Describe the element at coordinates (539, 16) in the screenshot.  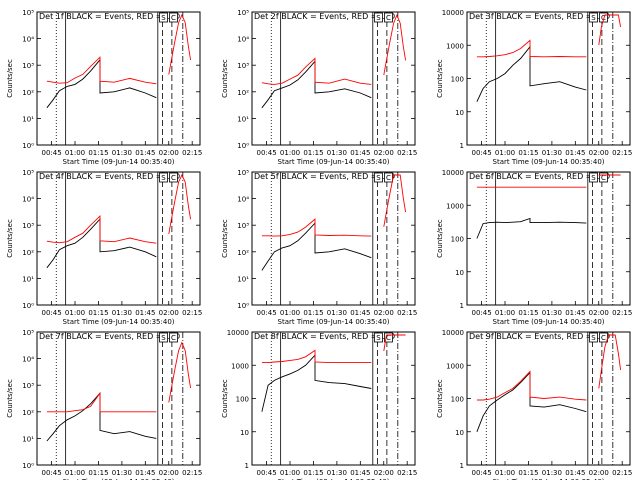
I see `panel-title: Det 3f BLACK = Events, RED = LLD` at that location.